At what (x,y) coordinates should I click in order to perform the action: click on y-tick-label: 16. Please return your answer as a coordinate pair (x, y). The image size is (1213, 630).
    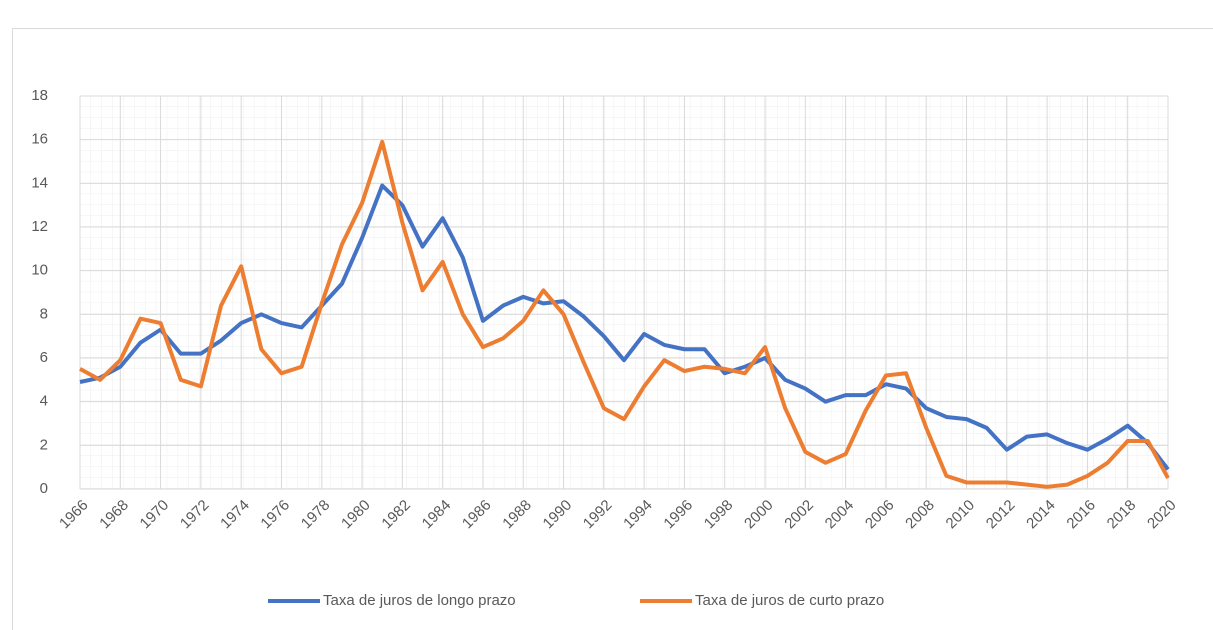
    Looking at the image, I should click on (39, 139).